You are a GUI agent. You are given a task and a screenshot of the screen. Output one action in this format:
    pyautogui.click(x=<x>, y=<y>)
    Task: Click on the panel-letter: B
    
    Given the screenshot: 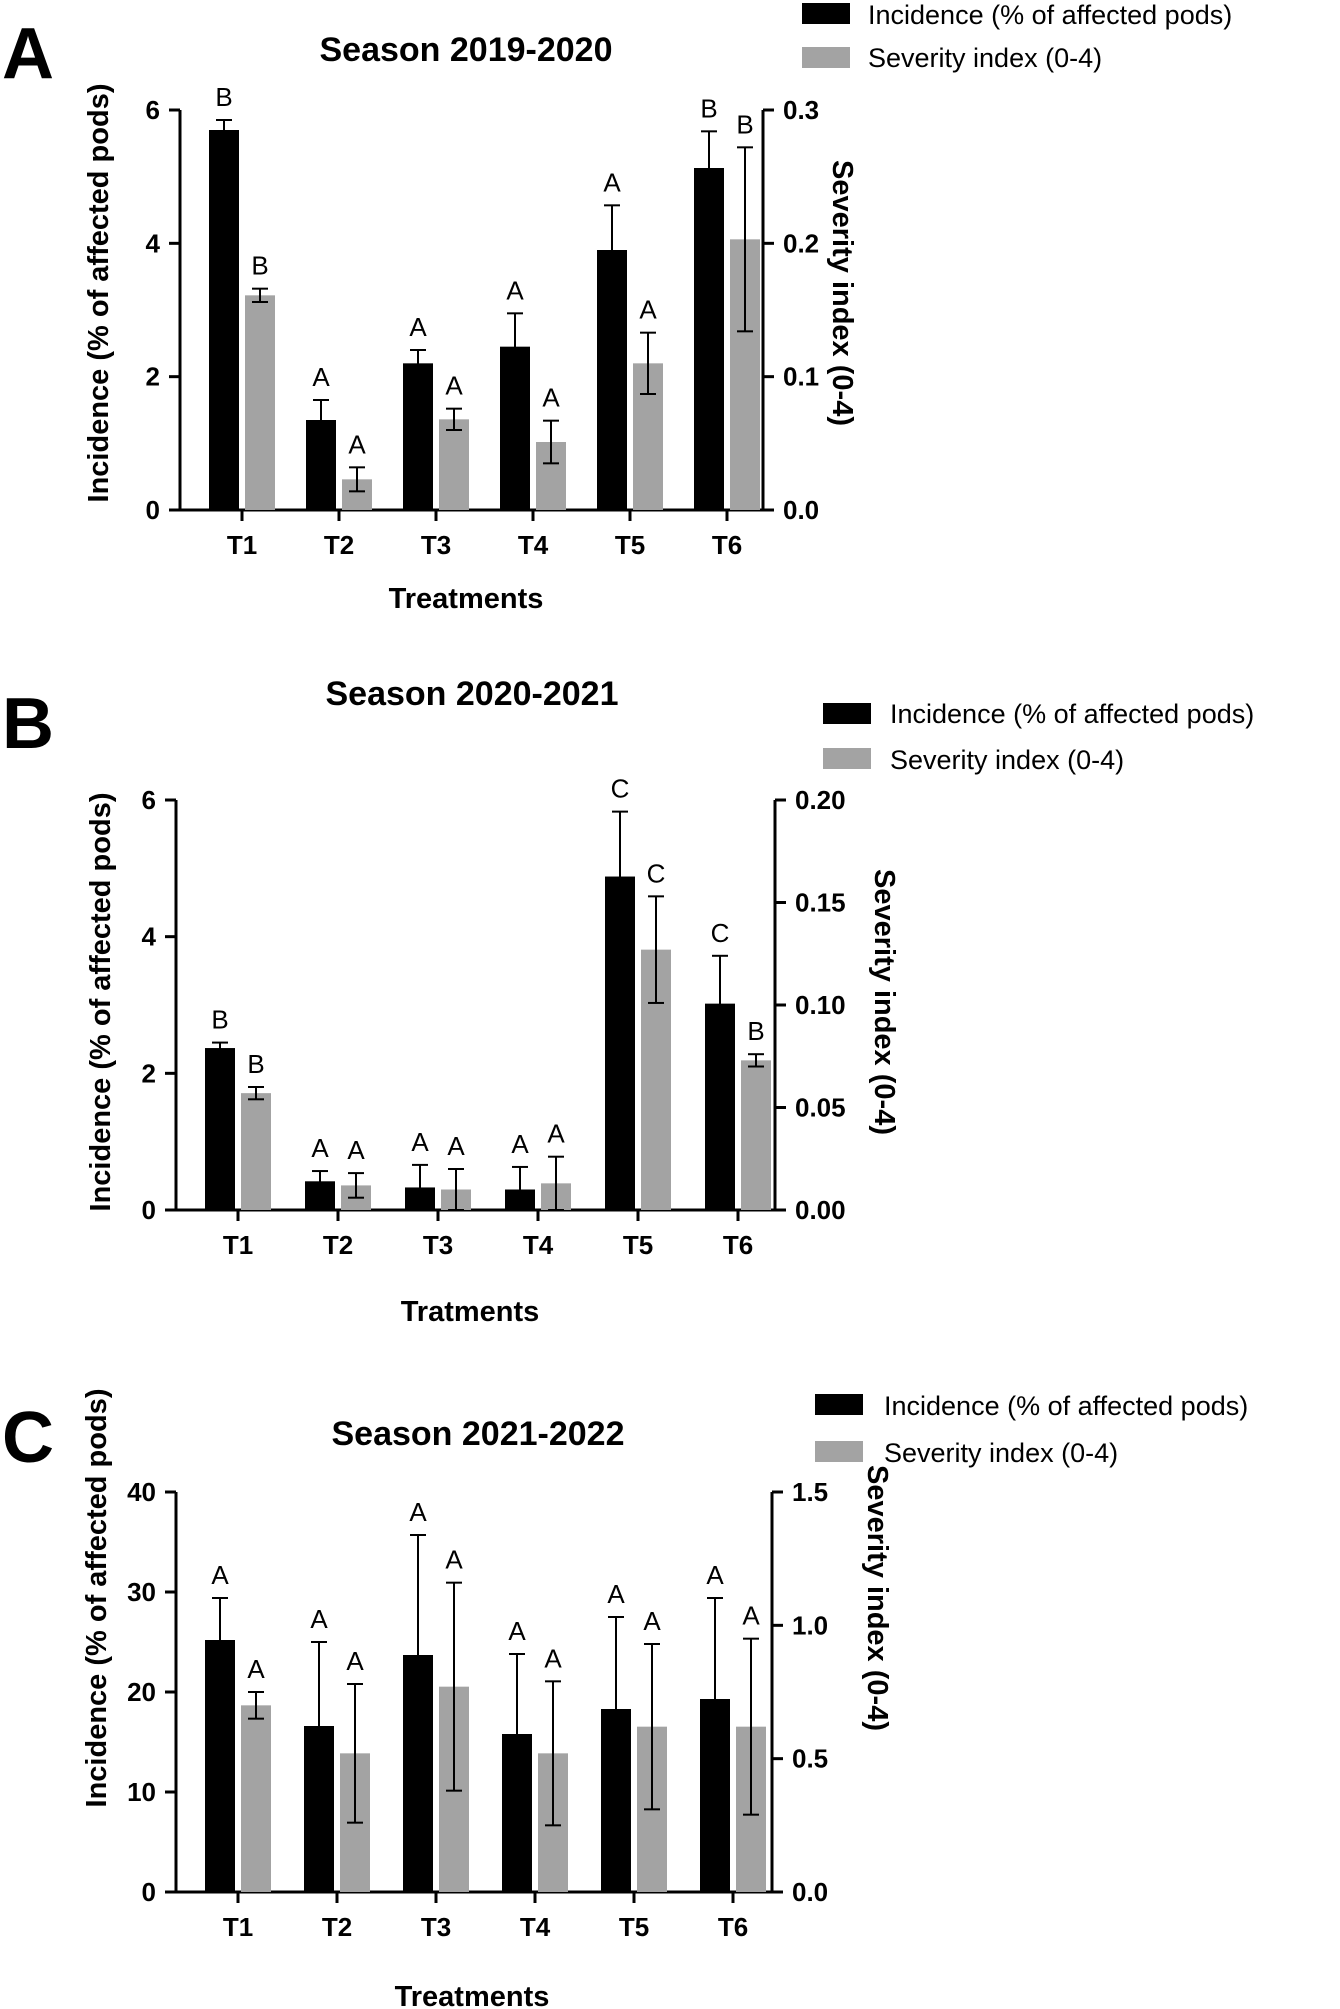 What is the action you would take?
    pyautogui.click(x=28, y=724)
    